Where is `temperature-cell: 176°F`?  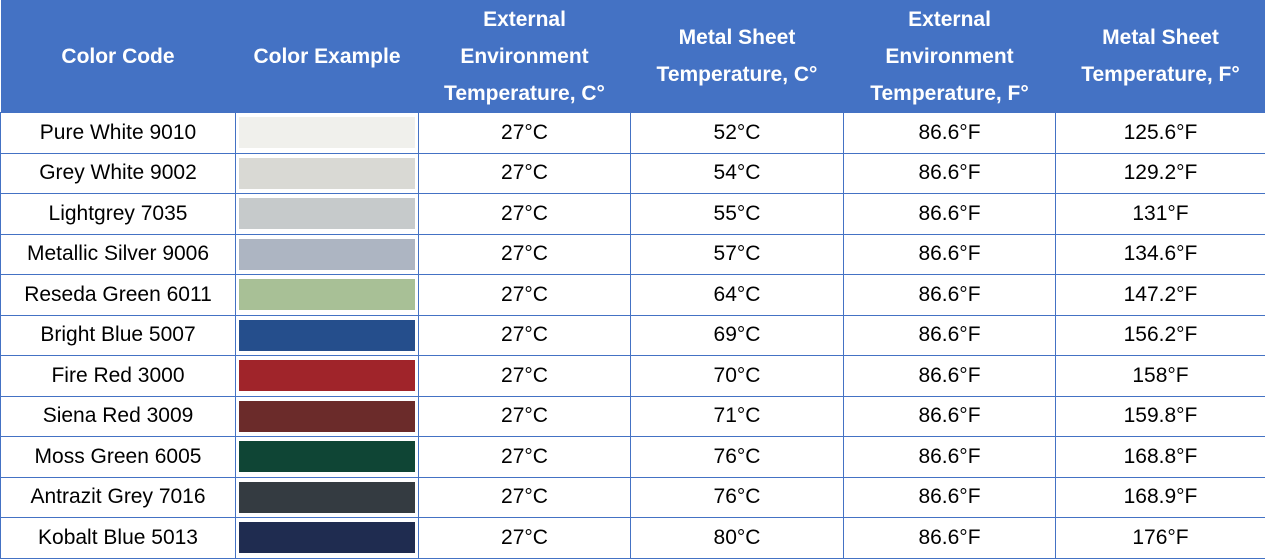
temperature-cell: 176°F is located at coordinates (1160, 538).